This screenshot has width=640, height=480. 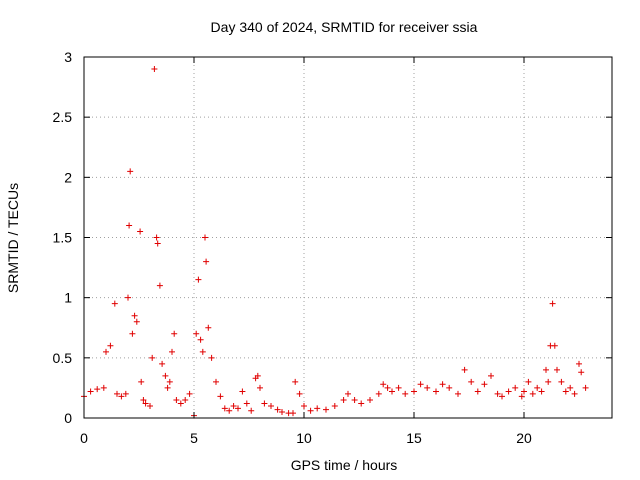 I want to click on y-tick-labels: 0 0.5 1 1.5 2 2.5 3, so click(x=63, y=237).